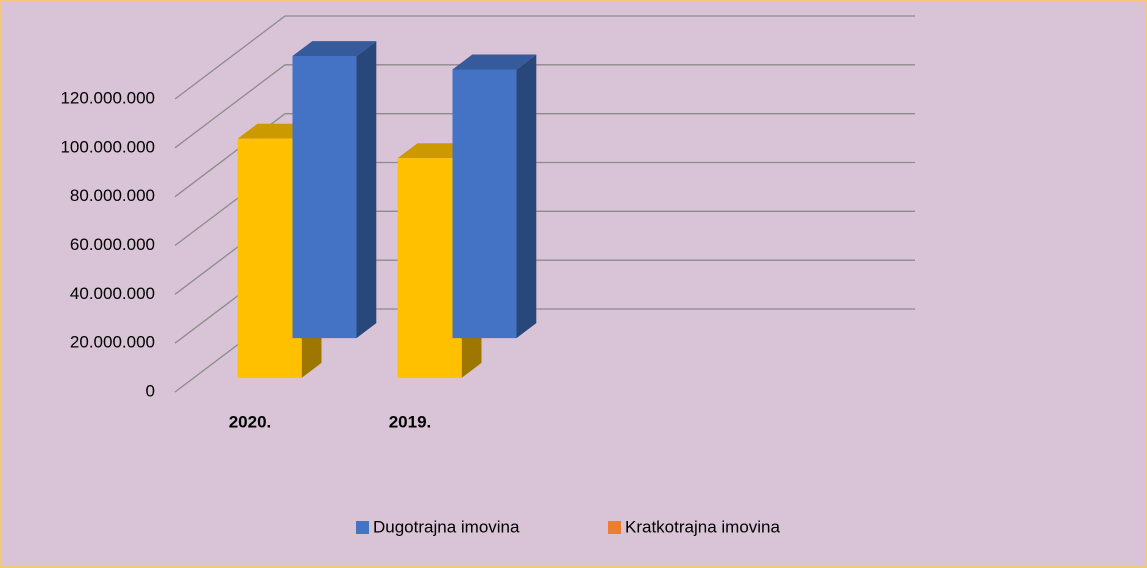 The image size is (1147, 568). What do you see at coordinates (446, 526) in the screenshot?
I see `legend-label: Dugotrajna imovina` at bounding box center [446, 526].